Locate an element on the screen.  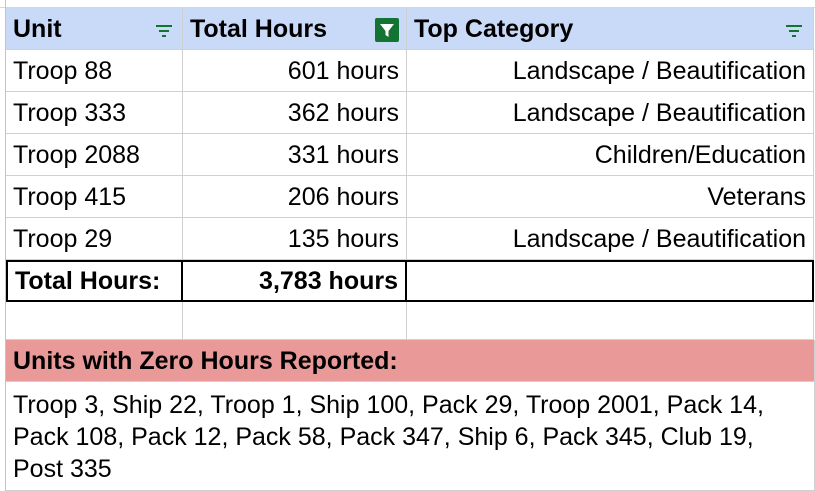
table-cell: 331 hours is located at coordinates (295, 155).